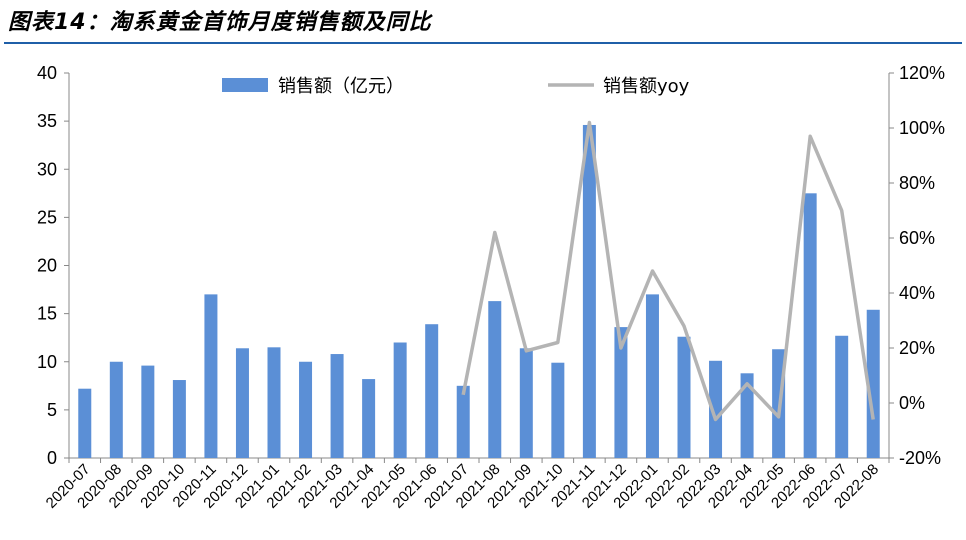 The height and width of the screenshot is (540, 966). Describe the element at coordinates (47, 314) in the screenshot. I see `left-tick-label: 15` at that location.